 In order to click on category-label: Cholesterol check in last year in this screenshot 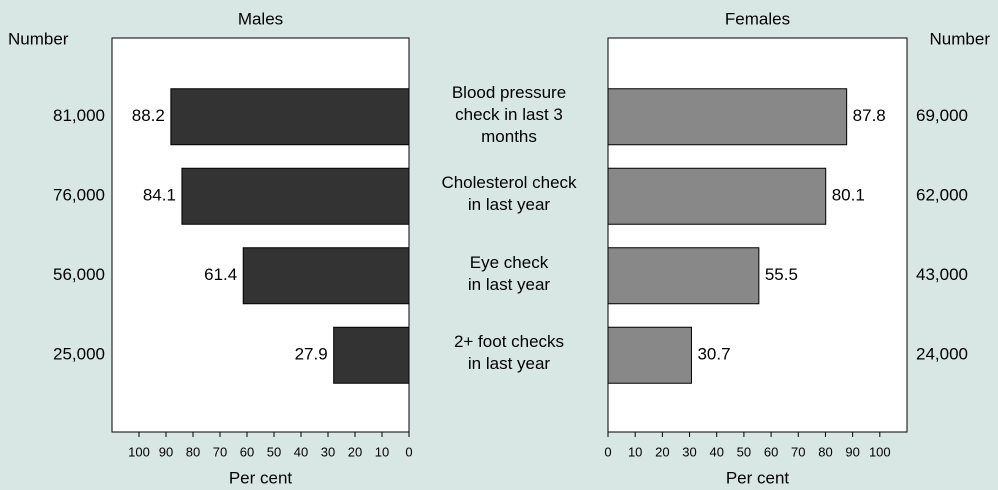, I will do `click(509, 194)`.